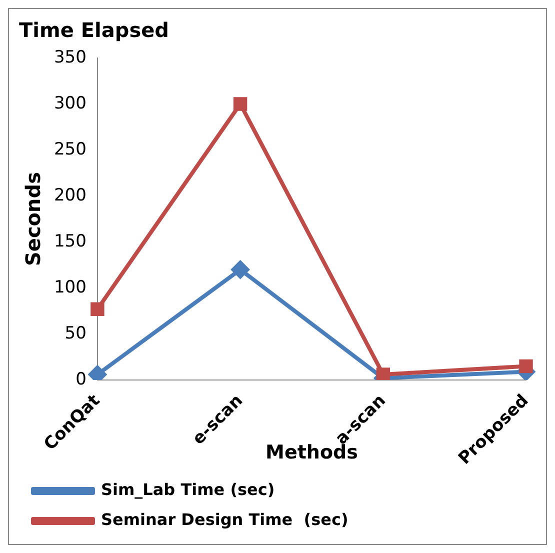 The height and width of the screenshot is (553, 555). What do you see at coordinates (94, 30) in the screenshot?
I see `chart-title: Time Elapsed` at bounding box center [94, 30].